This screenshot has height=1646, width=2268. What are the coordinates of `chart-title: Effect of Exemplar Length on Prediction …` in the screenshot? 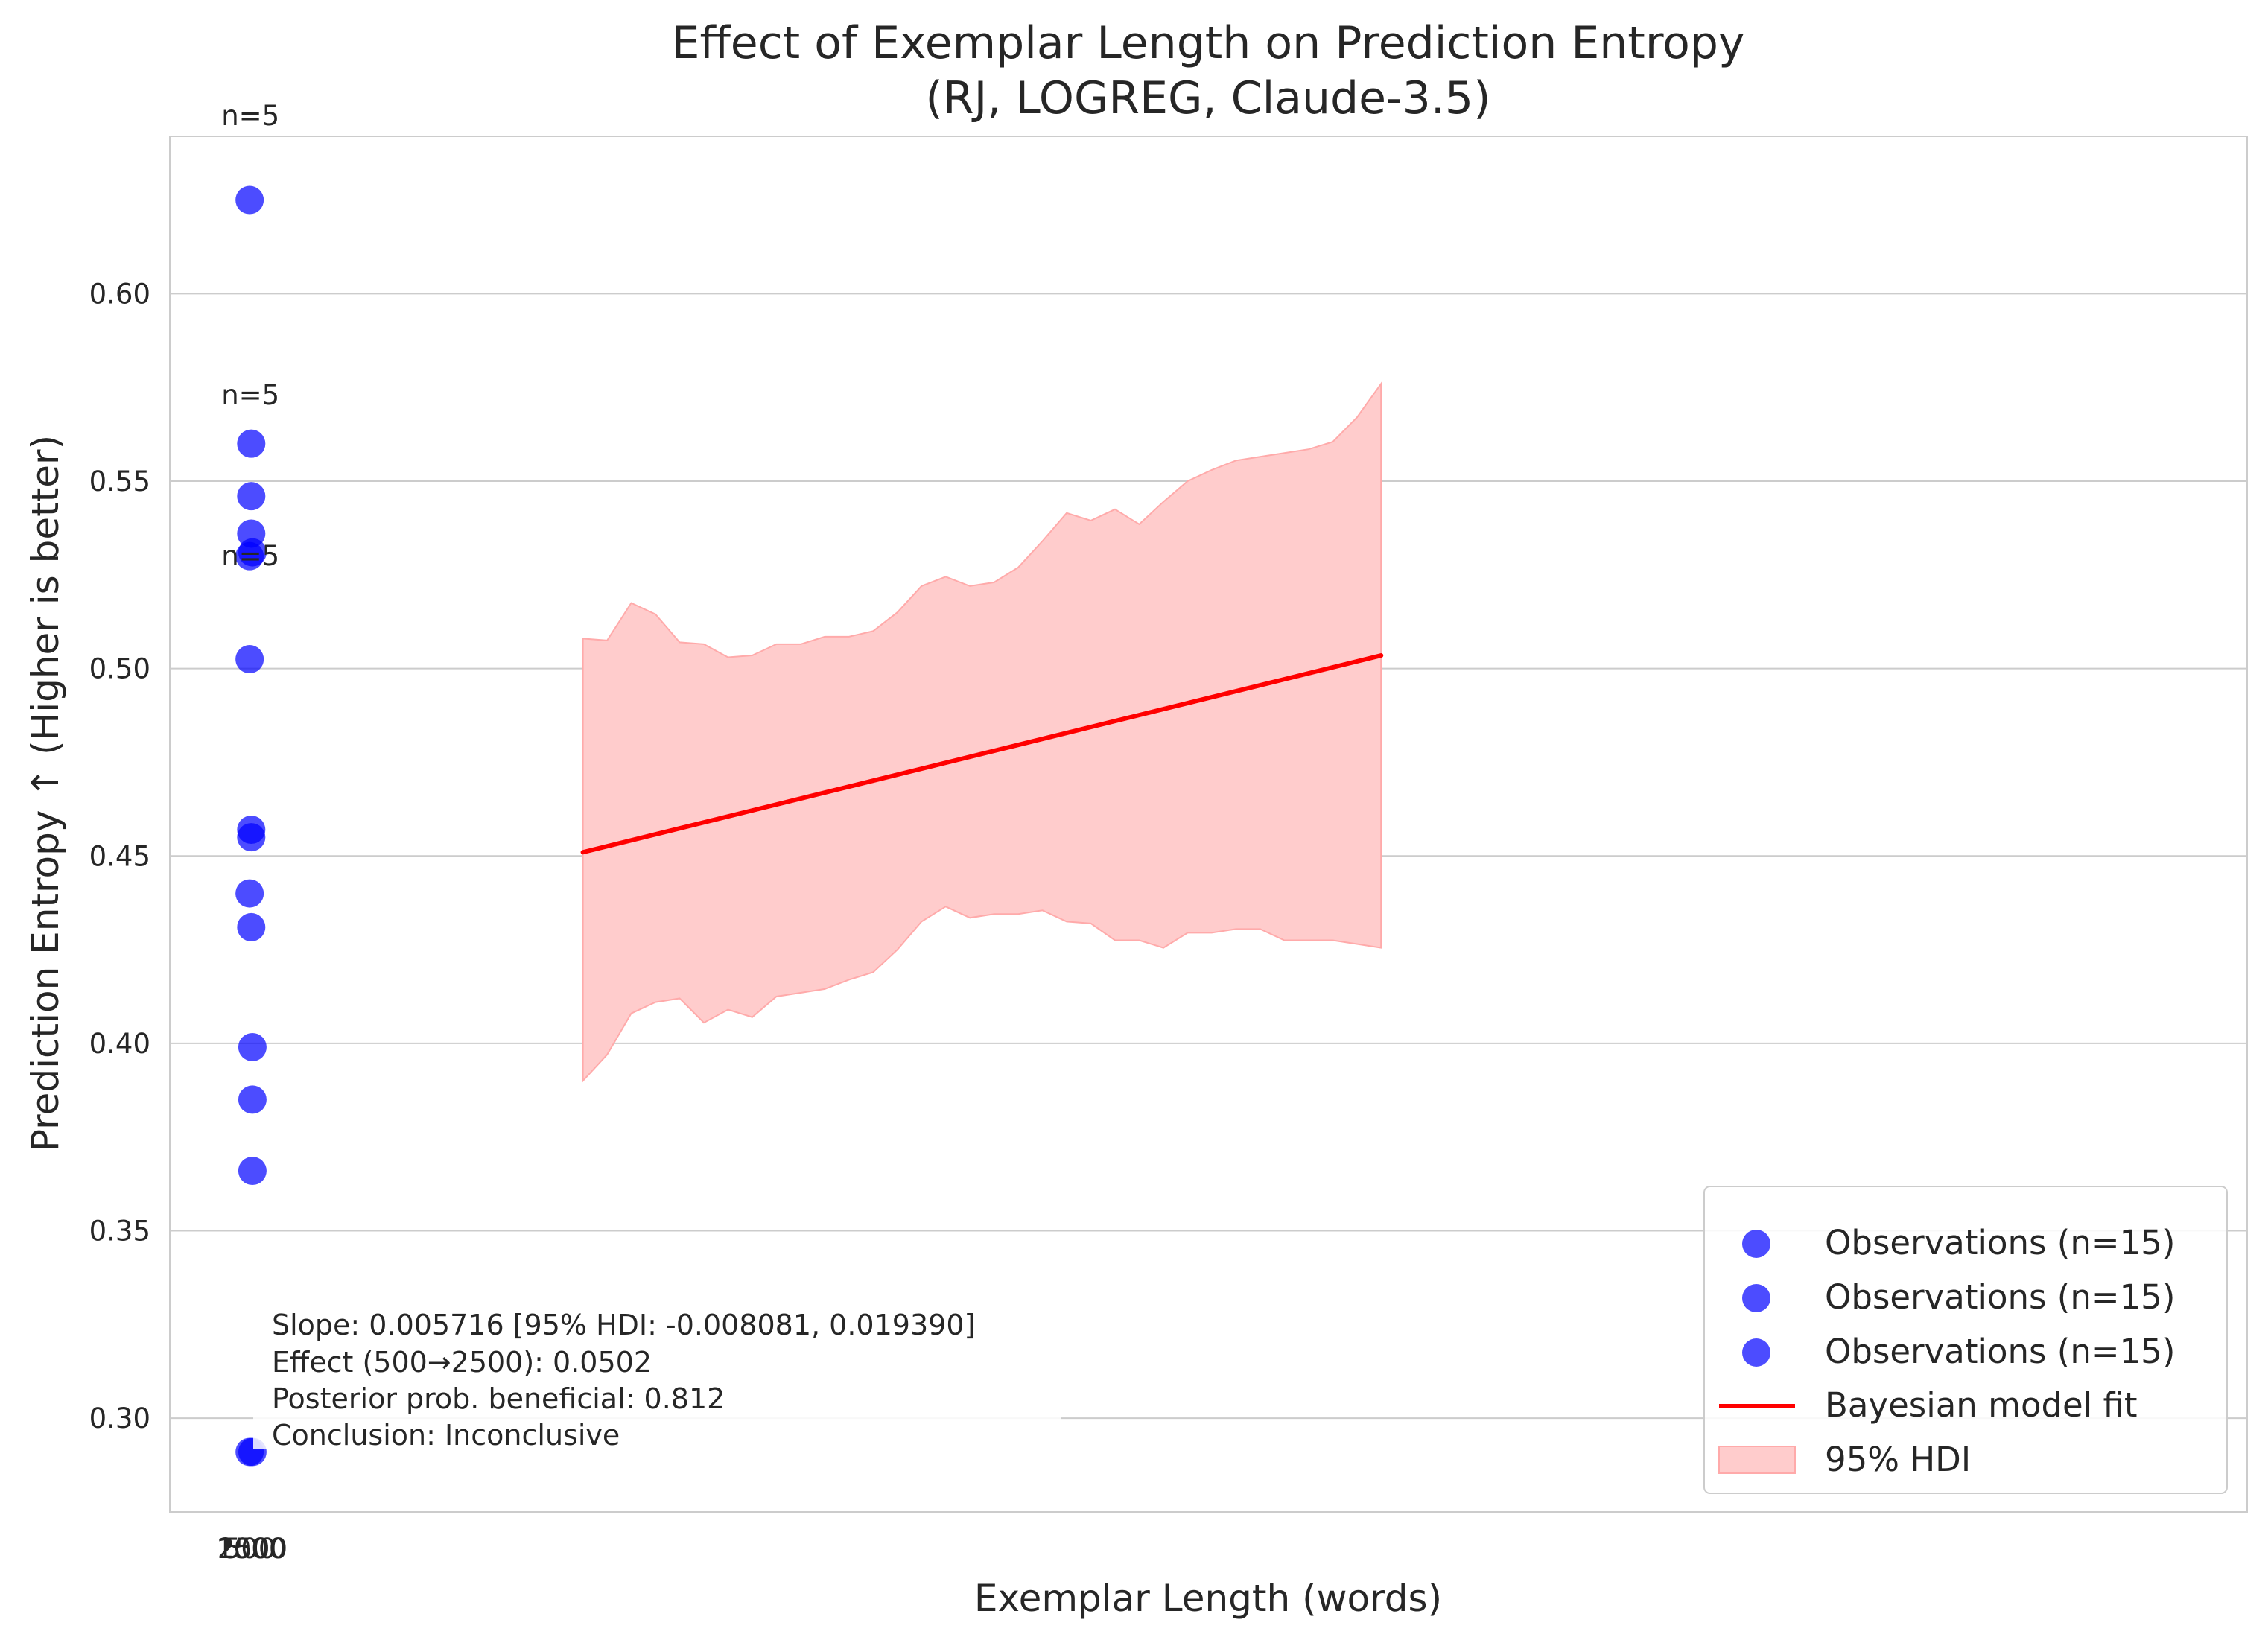 It's located at (1208, 43).